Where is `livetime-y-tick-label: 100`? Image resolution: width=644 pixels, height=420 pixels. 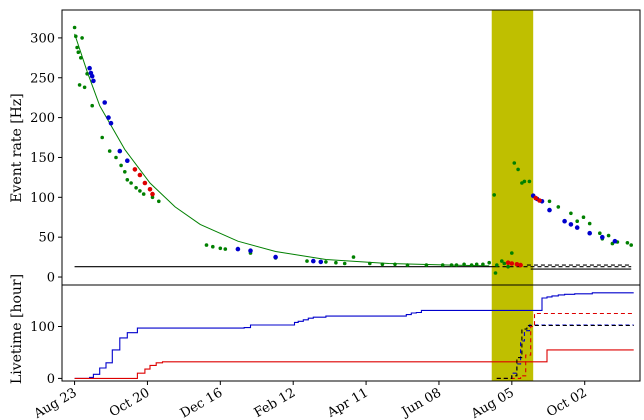 livetime-y-tick-label: 100 is located at coordinates (42, 327).